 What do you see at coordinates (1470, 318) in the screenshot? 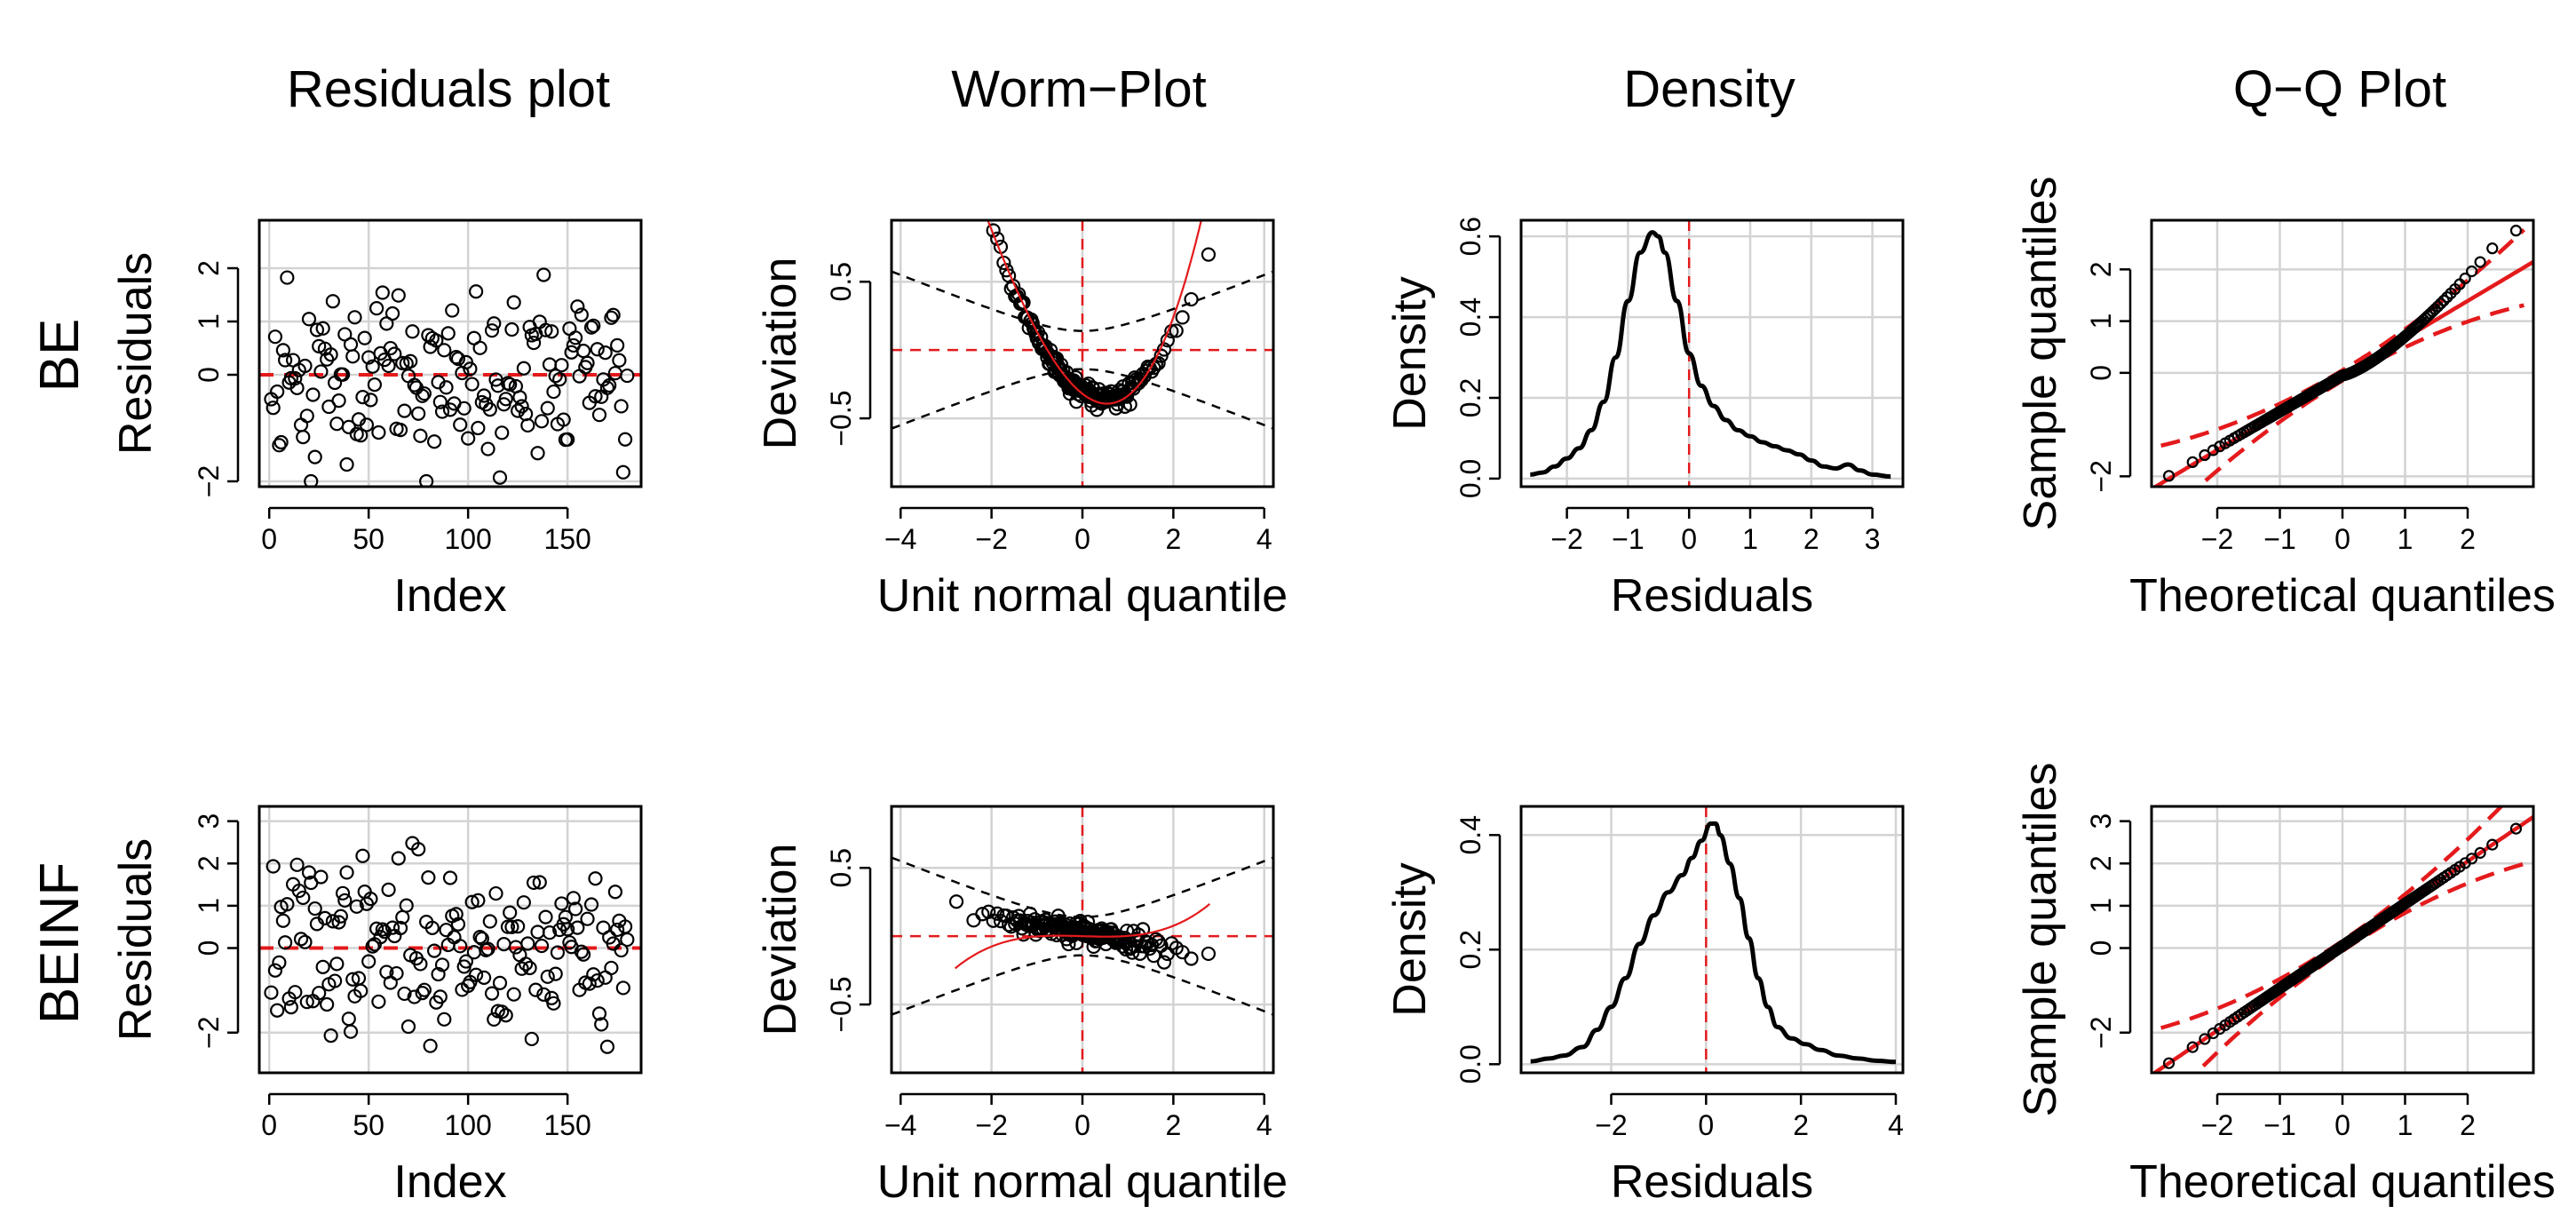
I see `y-tick-label: 0.4` at bounding box center [1470, 318].